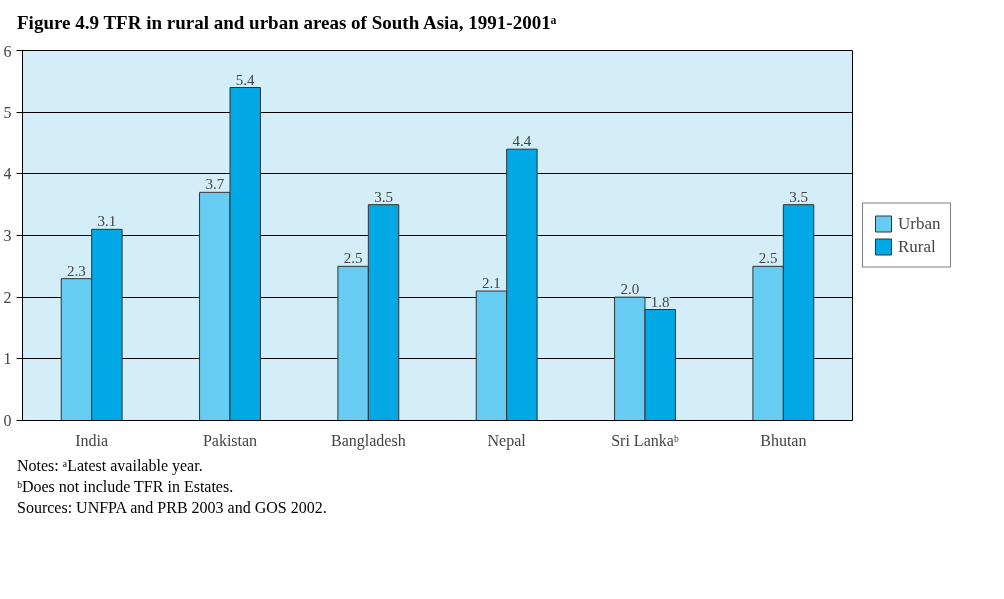  Describe the element at coordinates (125, 486) in the screenshot. I see `text: ᵇDoes not include TFR in Estates.` at that location.